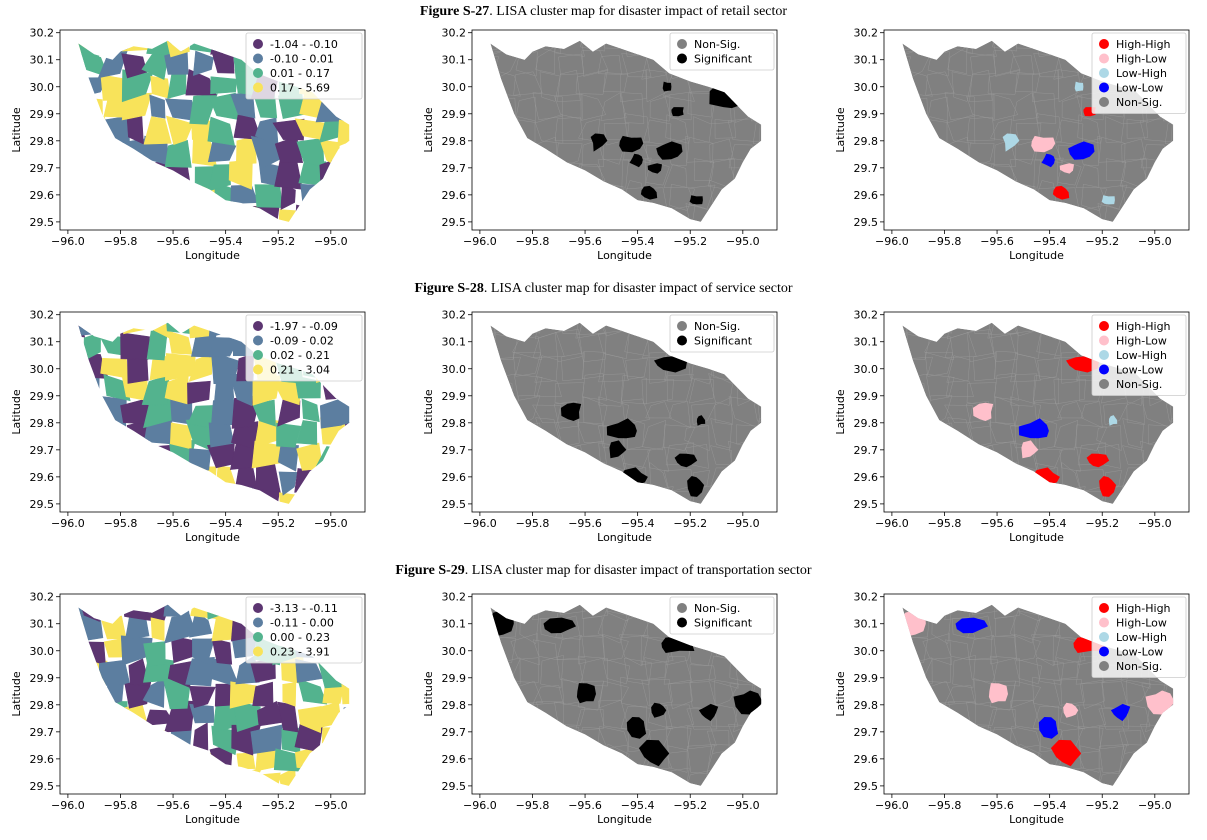  Describe the element at coordinates (42, 222) in the screenshot. I see `y-tick-label: 29.5` at that location.